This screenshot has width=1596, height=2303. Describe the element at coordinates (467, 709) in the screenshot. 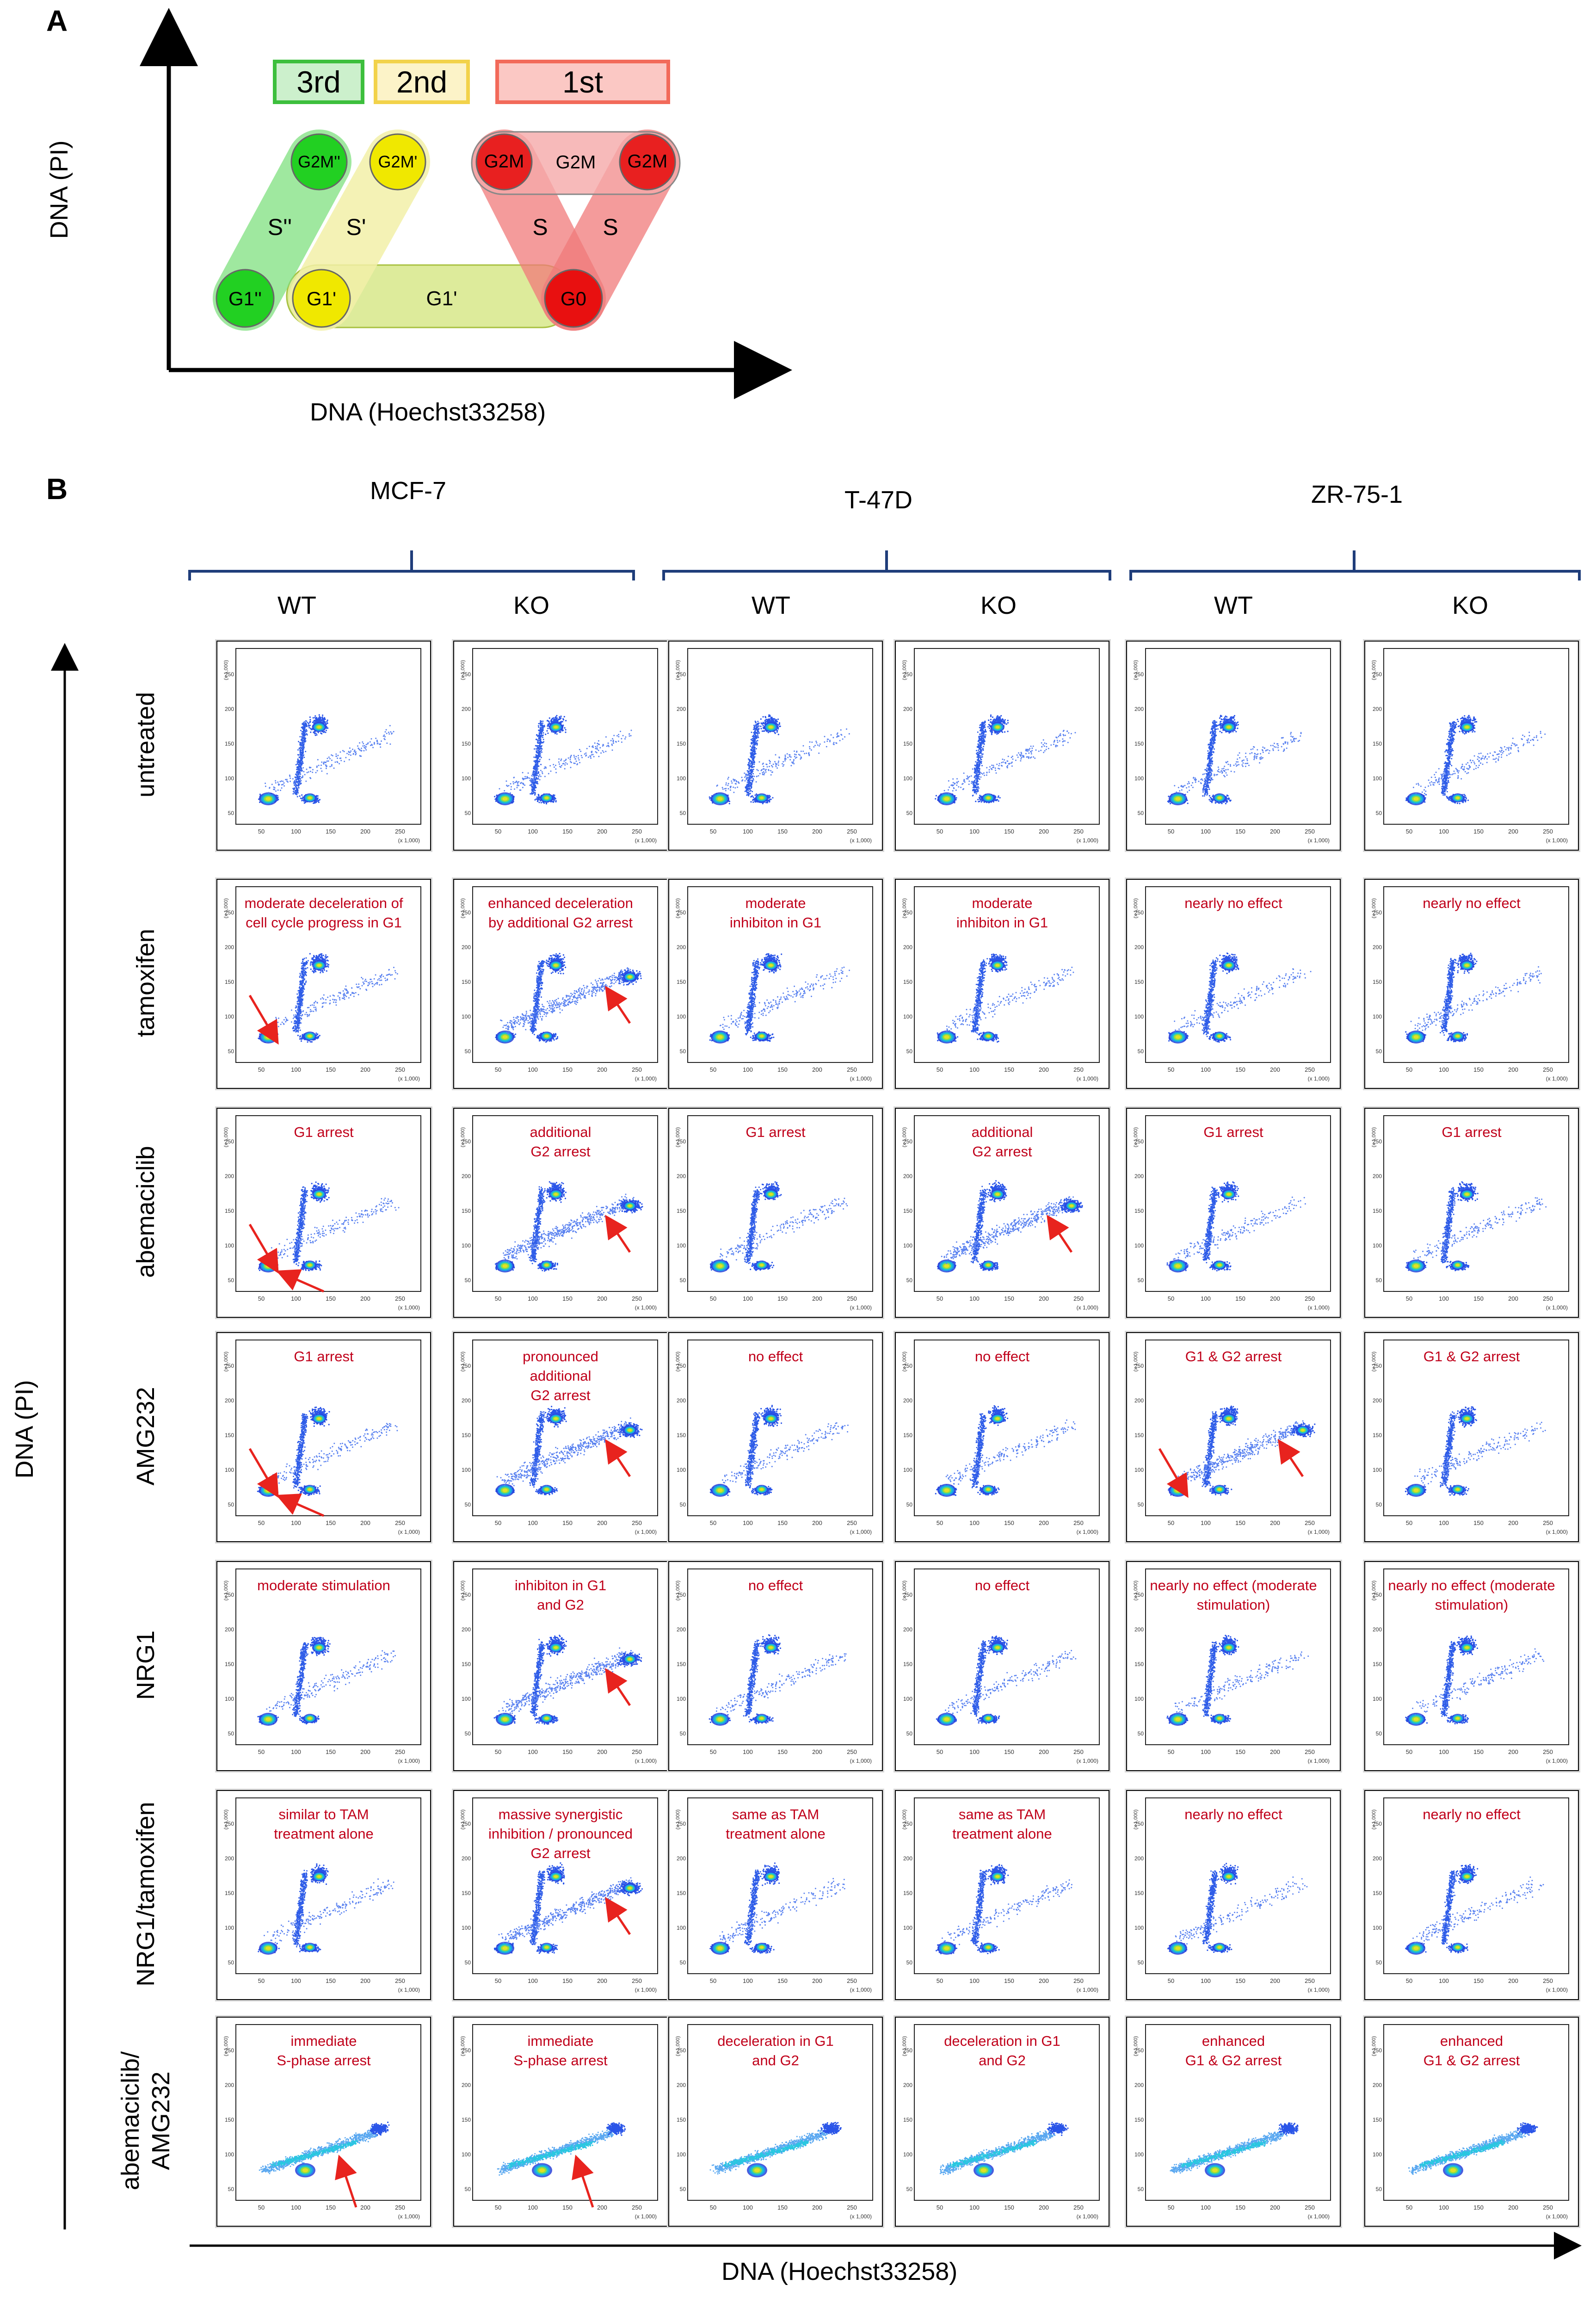

I see `y-tick-label: 200` at that location.